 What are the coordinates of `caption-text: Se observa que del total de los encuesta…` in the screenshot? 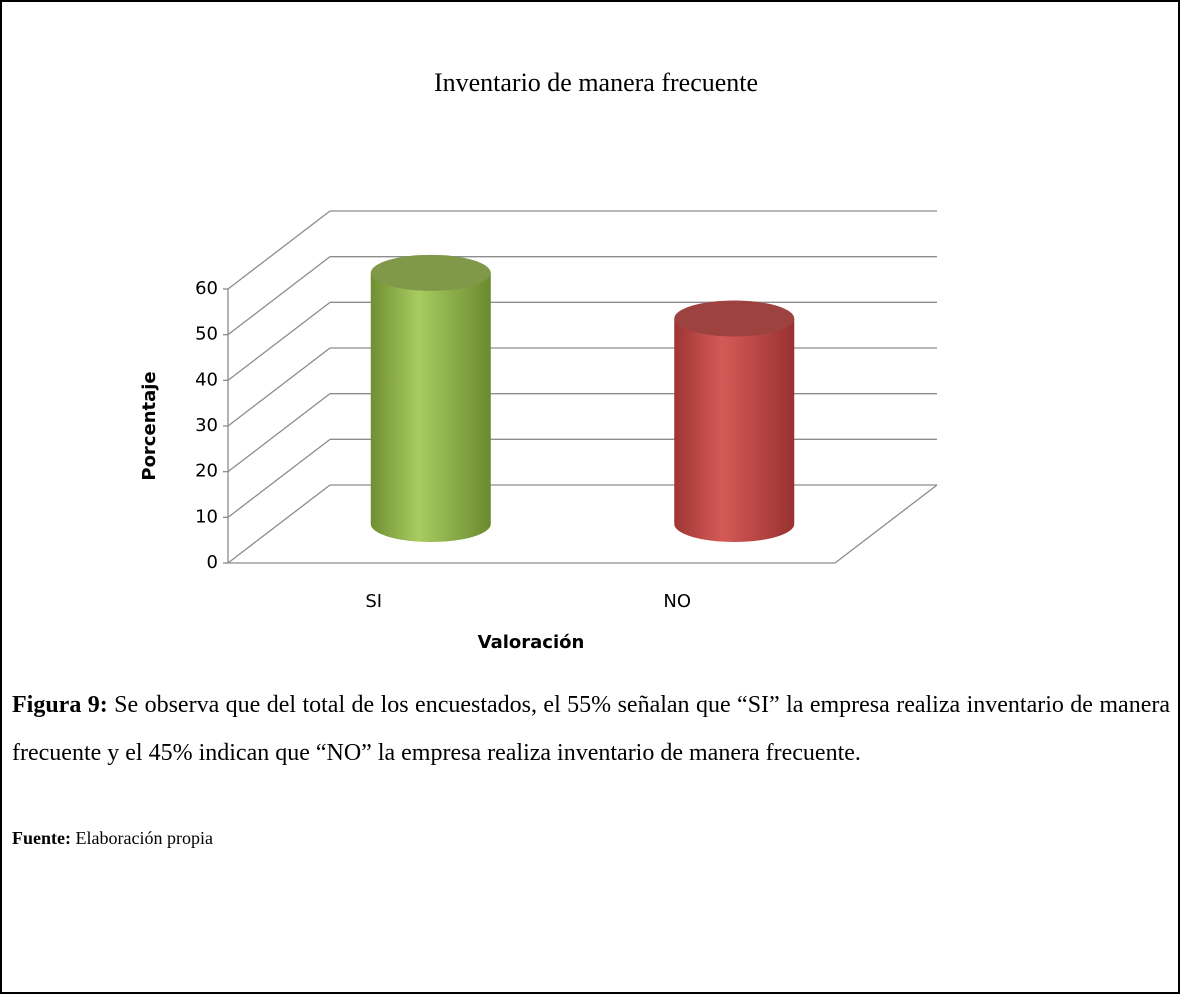 It's located at (591, 729).